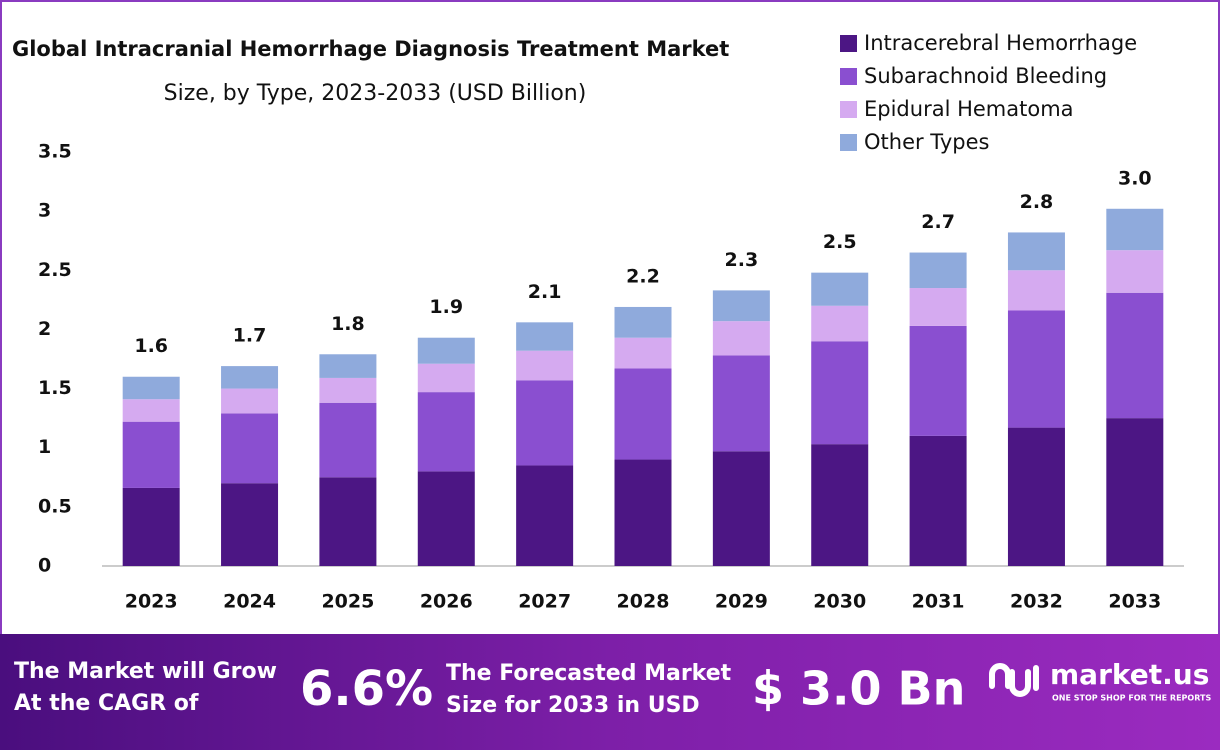 The height and width of the screenshot is (750, 1220). What do you see at coordinates (347, 602) in the screenshot?
I see `x-tick-label: 2025` at bounding box center [347, 602].